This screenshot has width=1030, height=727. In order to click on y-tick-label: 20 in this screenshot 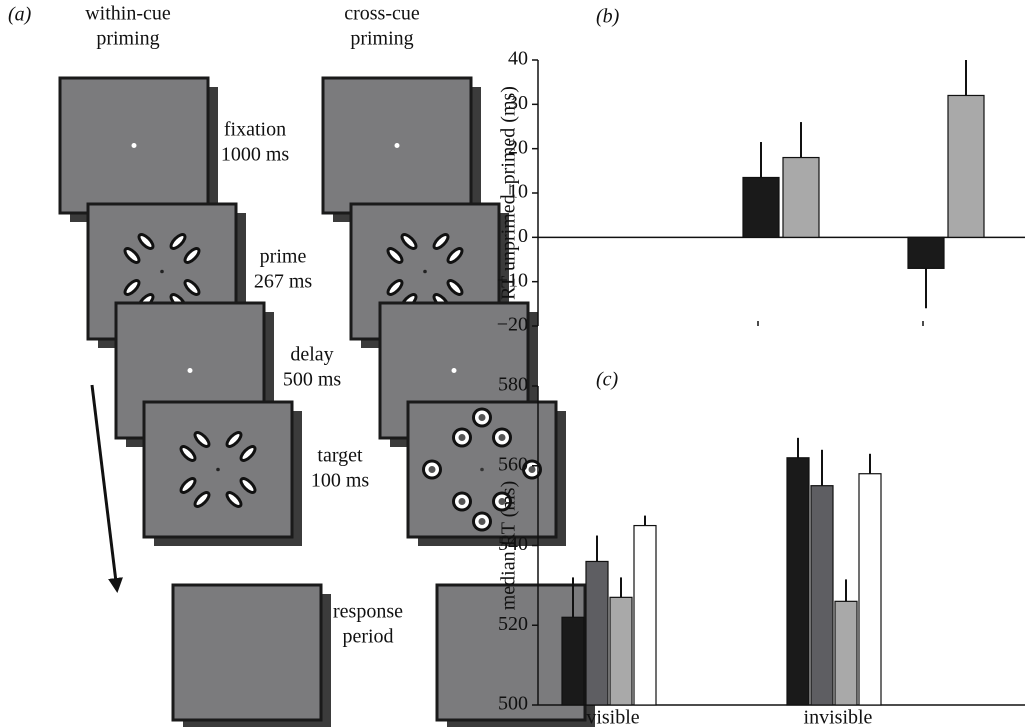, I will do `click(518, 147)`.